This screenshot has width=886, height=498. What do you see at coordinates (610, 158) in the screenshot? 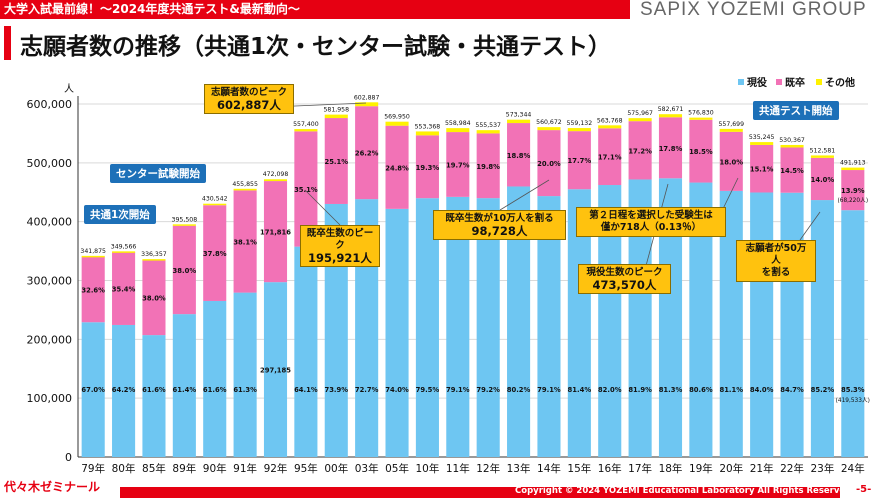
I see `ronin-pct-label: 17.1%` at bounding box center [610, 158].